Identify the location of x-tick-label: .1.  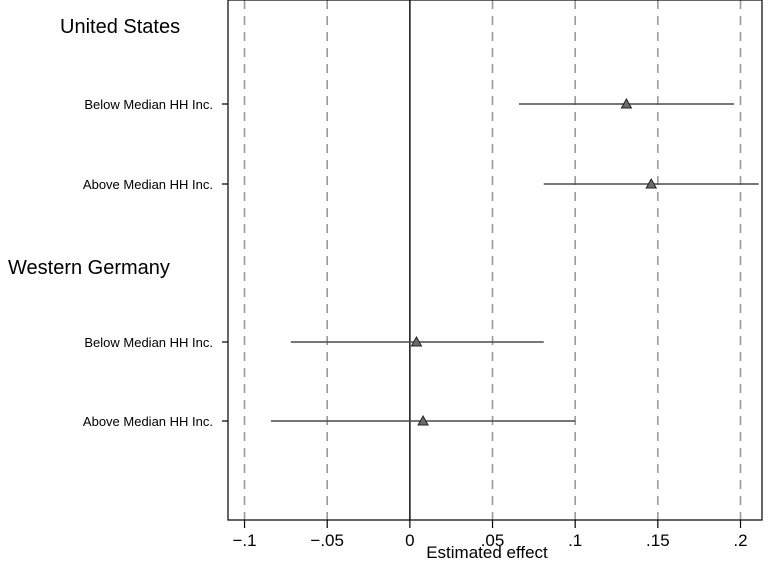
(575, 540).